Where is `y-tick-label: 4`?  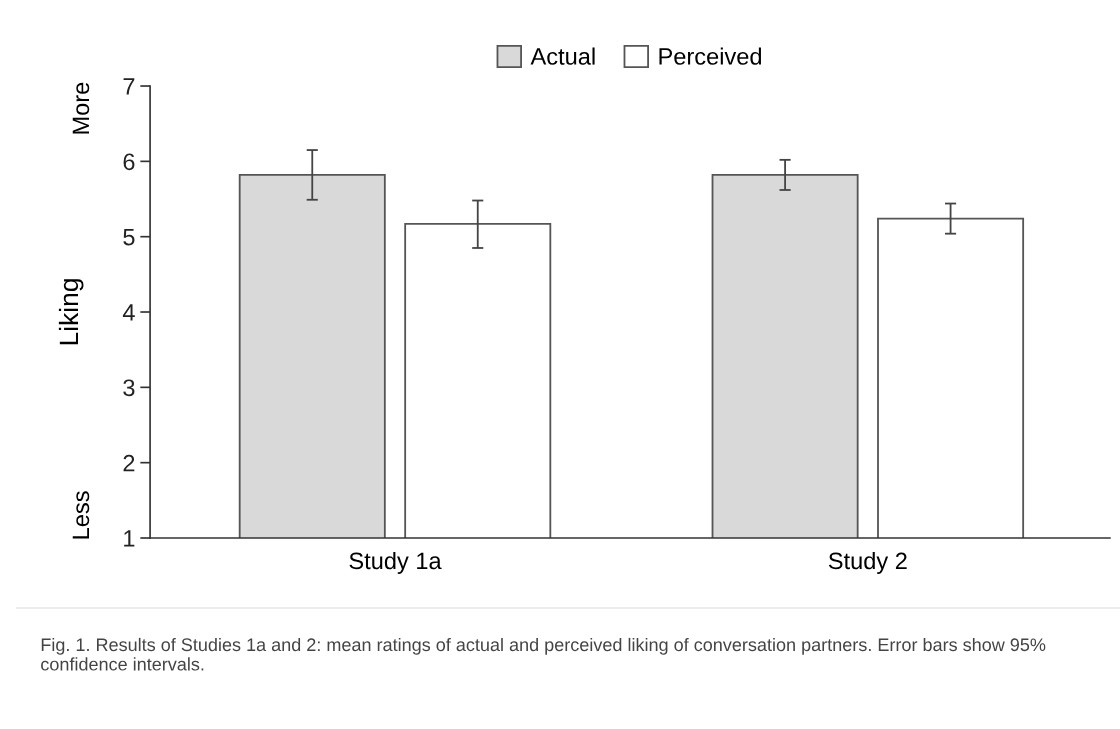
y-tick-label: 4 is located at coordinates (128, 312).